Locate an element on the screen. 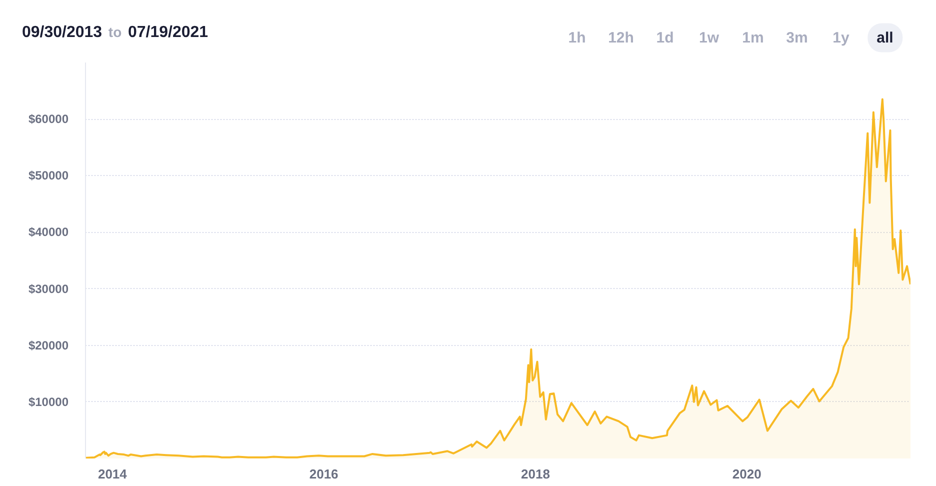 Image resolution: width=936 pixels, height=486 pixels. x-tick-label: 2018 is located at coordinates (535, 474).